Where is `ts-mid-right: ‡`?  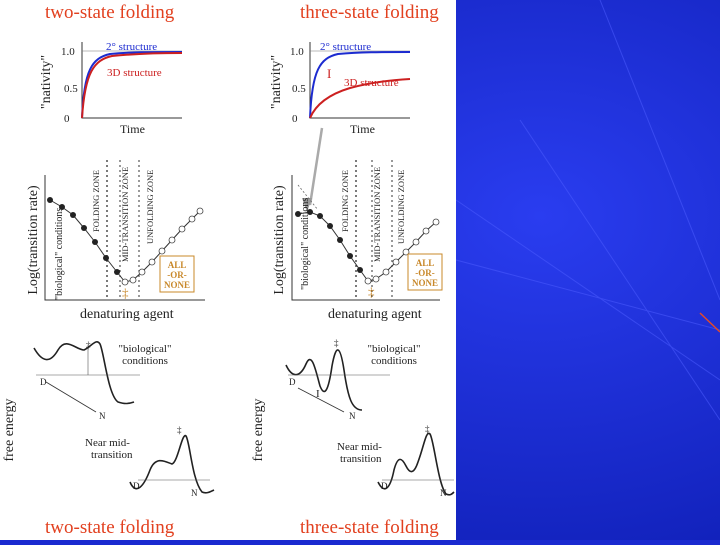
ts-mid-right: ‡ is located at coordinates (427, 429).